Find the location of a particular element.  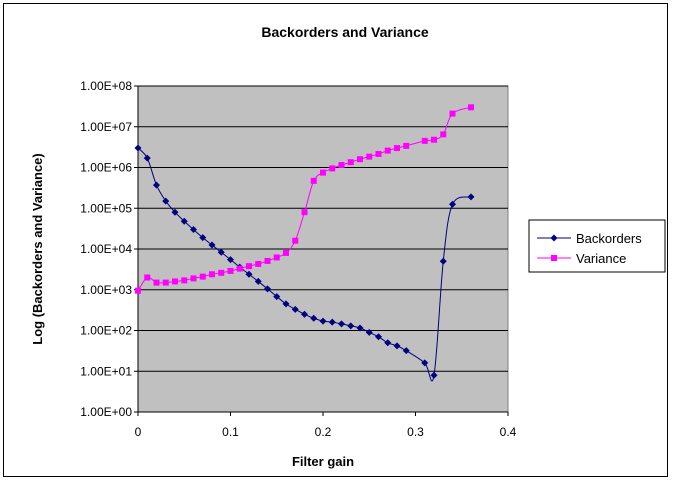

x-tick-label: 0.3 is located at coordinates (415, 432).